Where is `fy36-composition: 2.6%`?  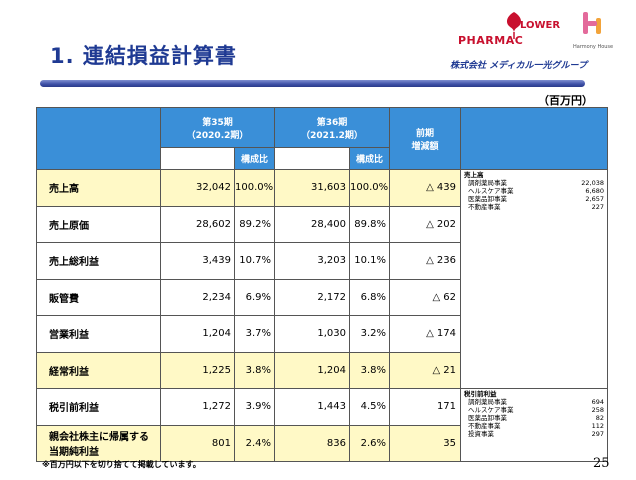 fy36-composition: 2.6% is located at coordinates (370, 443).